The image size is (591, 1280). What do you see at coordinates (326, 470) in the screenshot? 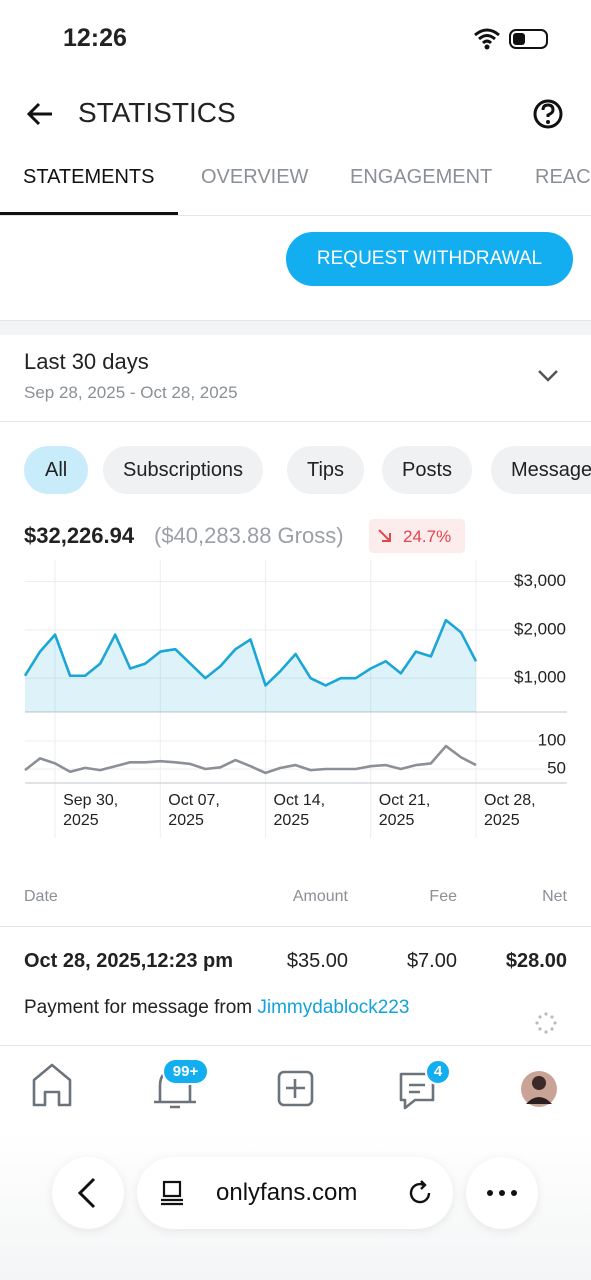
I see `filter-chip: Tips` at bounding box center [326, 470].